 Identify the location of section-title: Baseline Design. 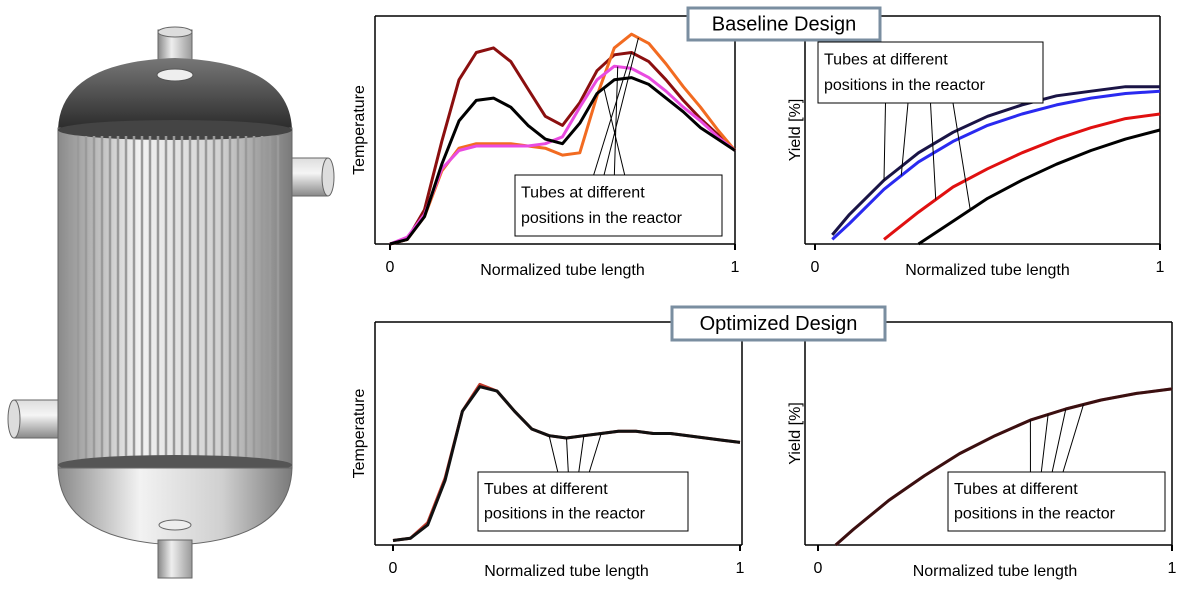
(784, 24).